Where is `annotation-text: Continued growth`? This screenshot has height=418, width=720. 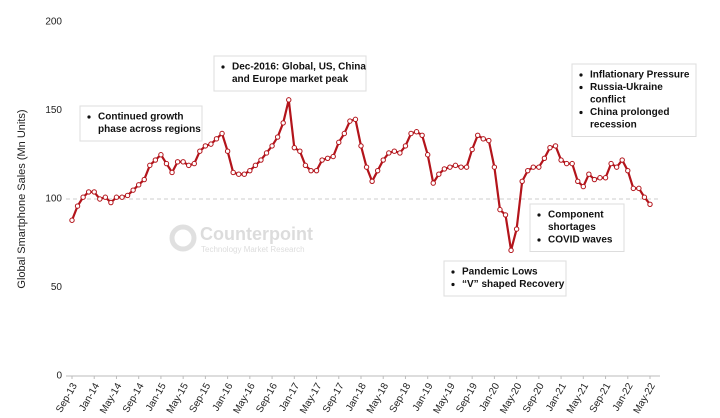 annotation-text: Continued growth is located at coordinates (141, 117).